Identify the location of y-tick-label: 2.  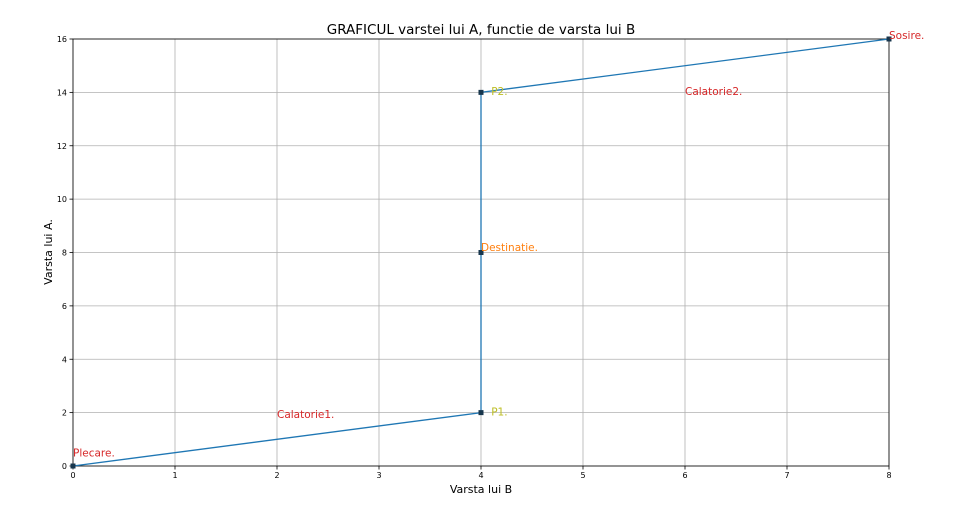
(64, 413).